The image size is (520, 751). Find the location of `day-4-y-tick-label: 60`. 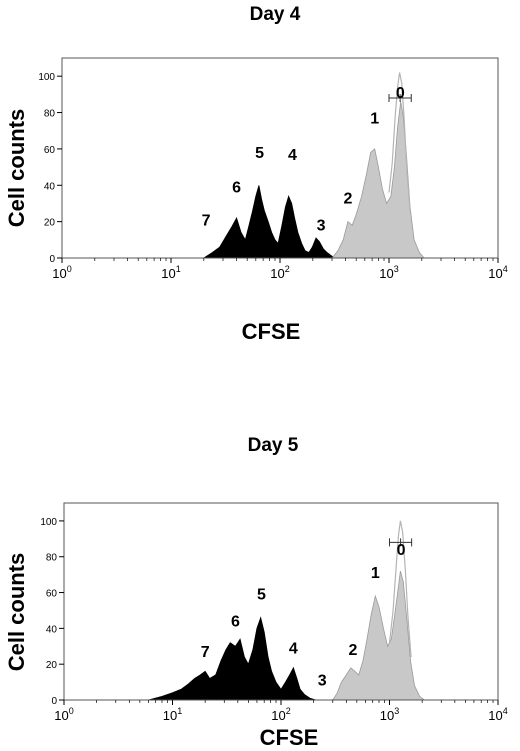

day-4-y-tick-label: 60 is located at coordinates (50, 150).